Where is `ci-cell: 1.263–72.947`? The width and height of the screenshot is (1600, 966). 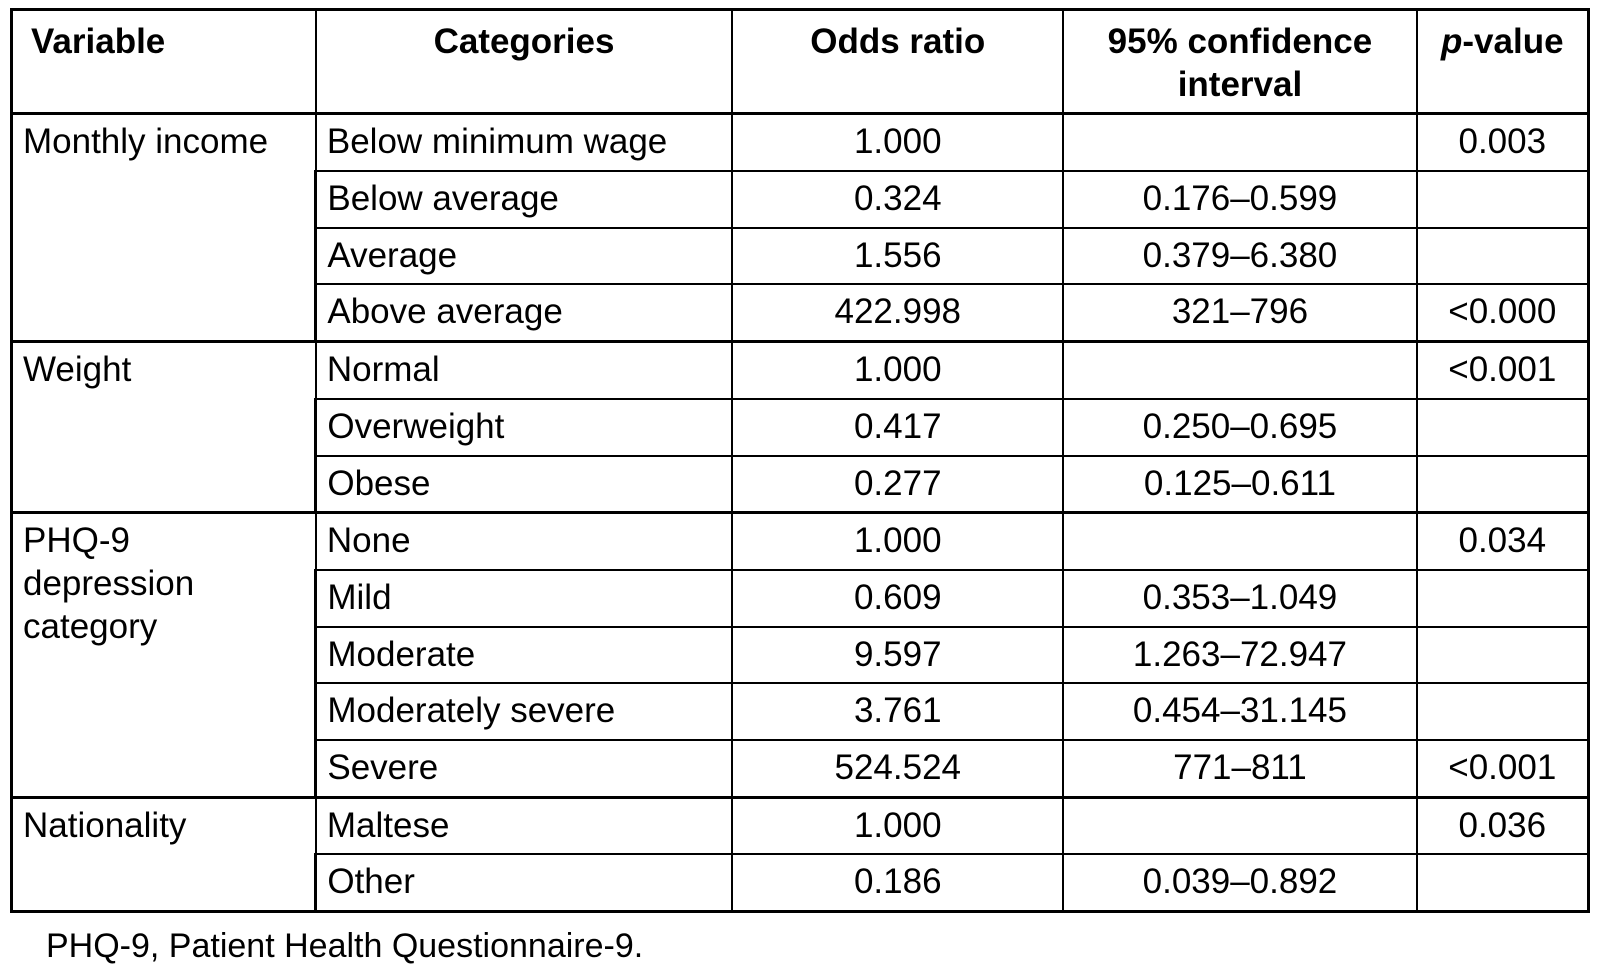 ci-cell: 1.263–72.947 is located at coordinates (1240, 655).